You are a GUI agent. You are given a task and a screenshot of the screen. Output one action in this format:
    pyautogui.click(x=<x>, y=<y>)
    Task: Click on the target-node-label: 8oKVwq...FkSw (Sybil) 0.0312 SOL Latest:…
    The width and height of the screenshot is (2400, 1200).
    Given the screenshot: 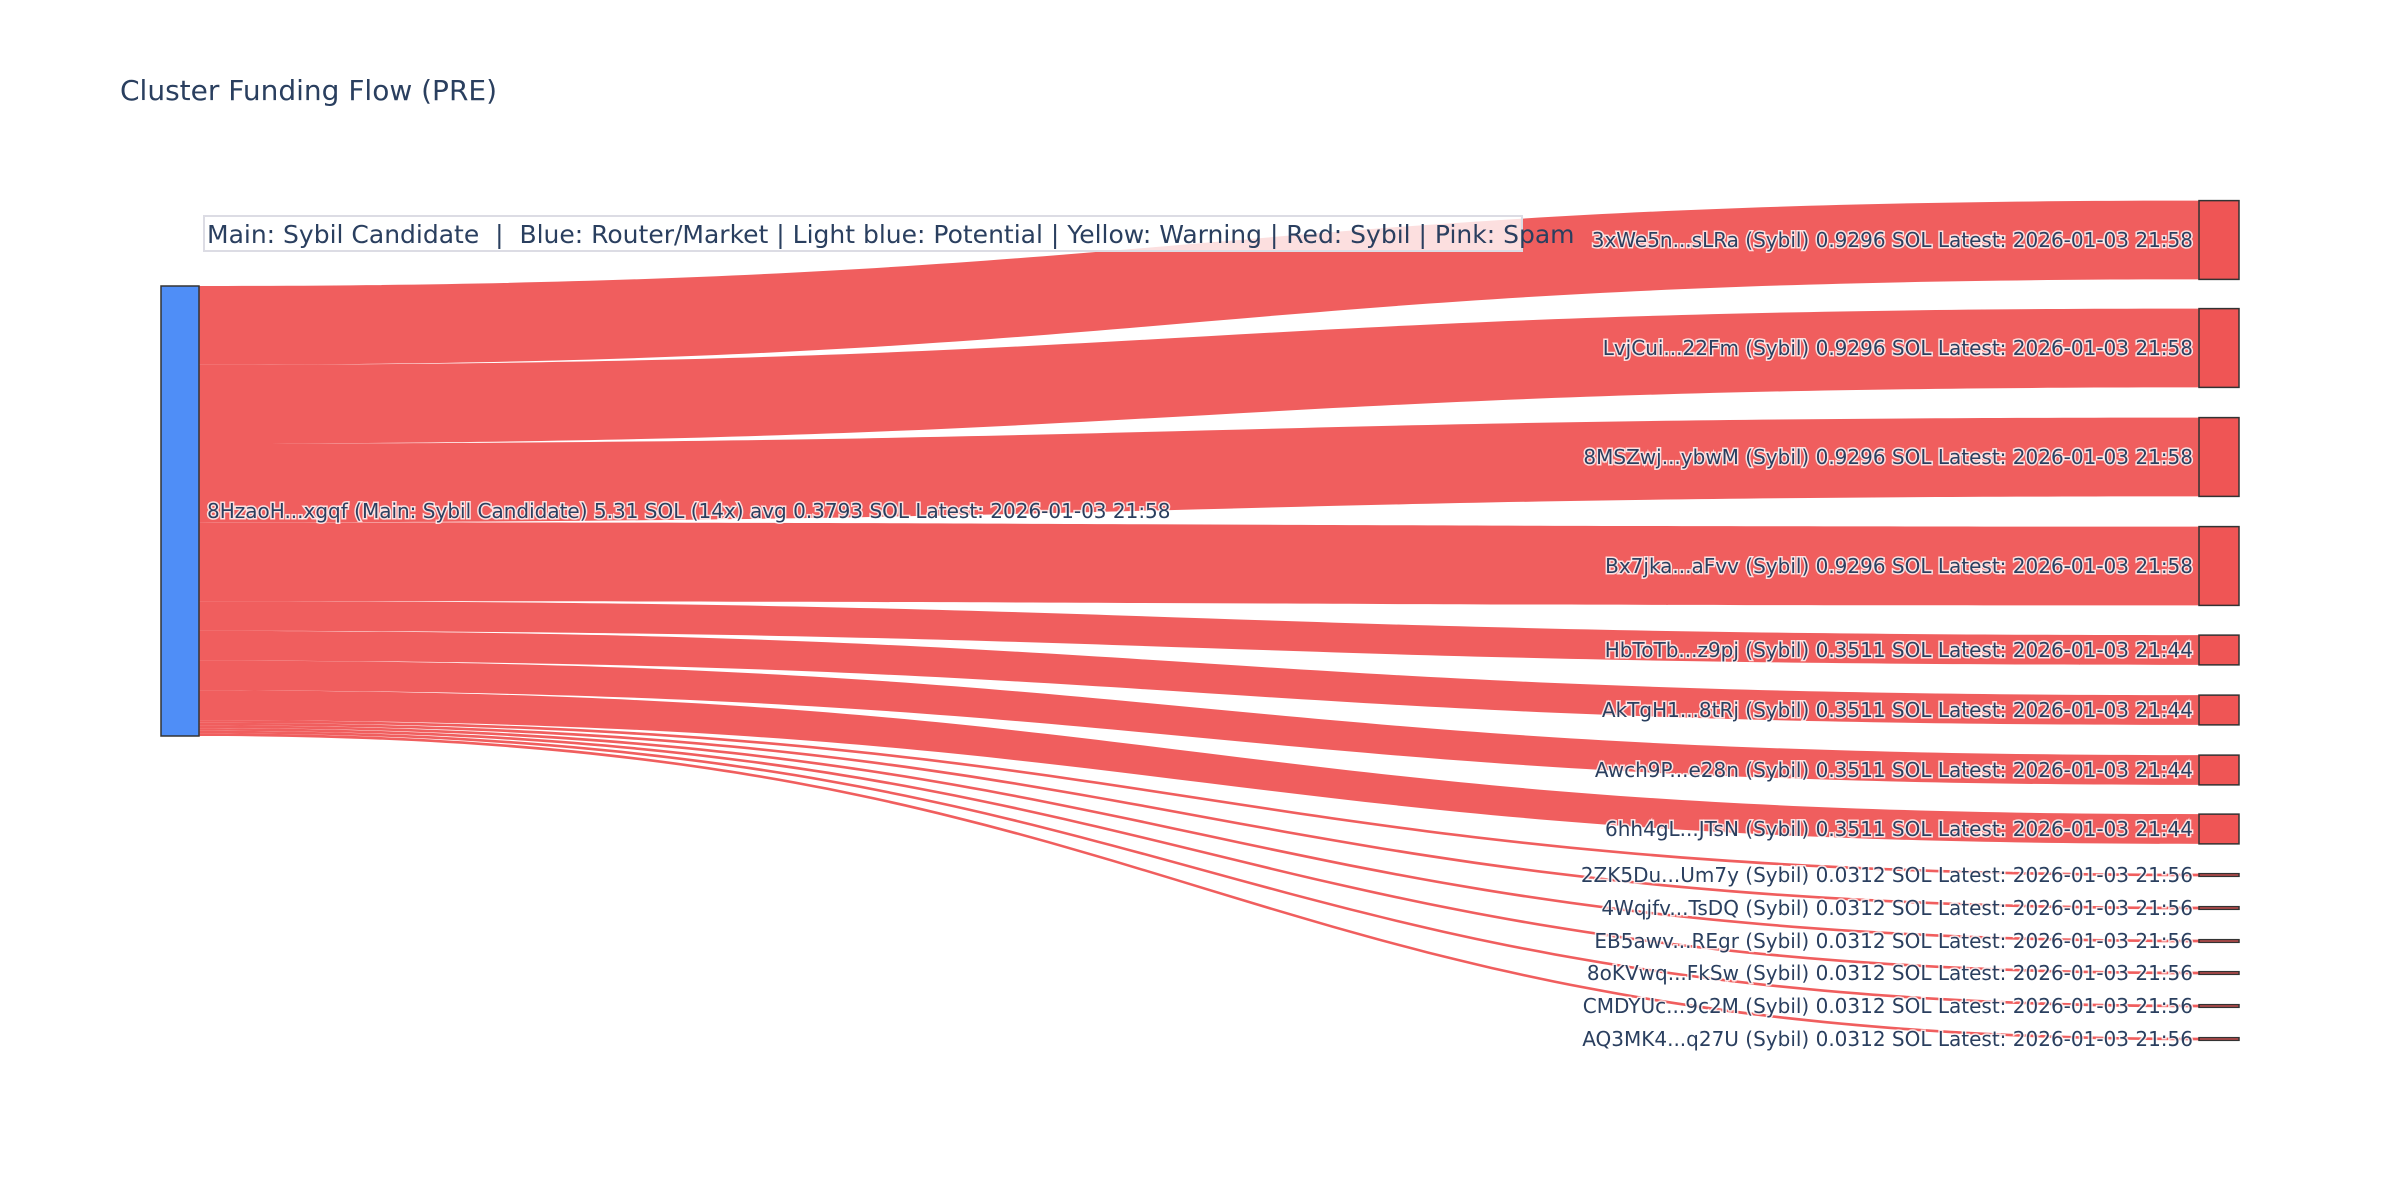 What is the action you would take?
    pyautogui.click(x=1890, y=973)
    